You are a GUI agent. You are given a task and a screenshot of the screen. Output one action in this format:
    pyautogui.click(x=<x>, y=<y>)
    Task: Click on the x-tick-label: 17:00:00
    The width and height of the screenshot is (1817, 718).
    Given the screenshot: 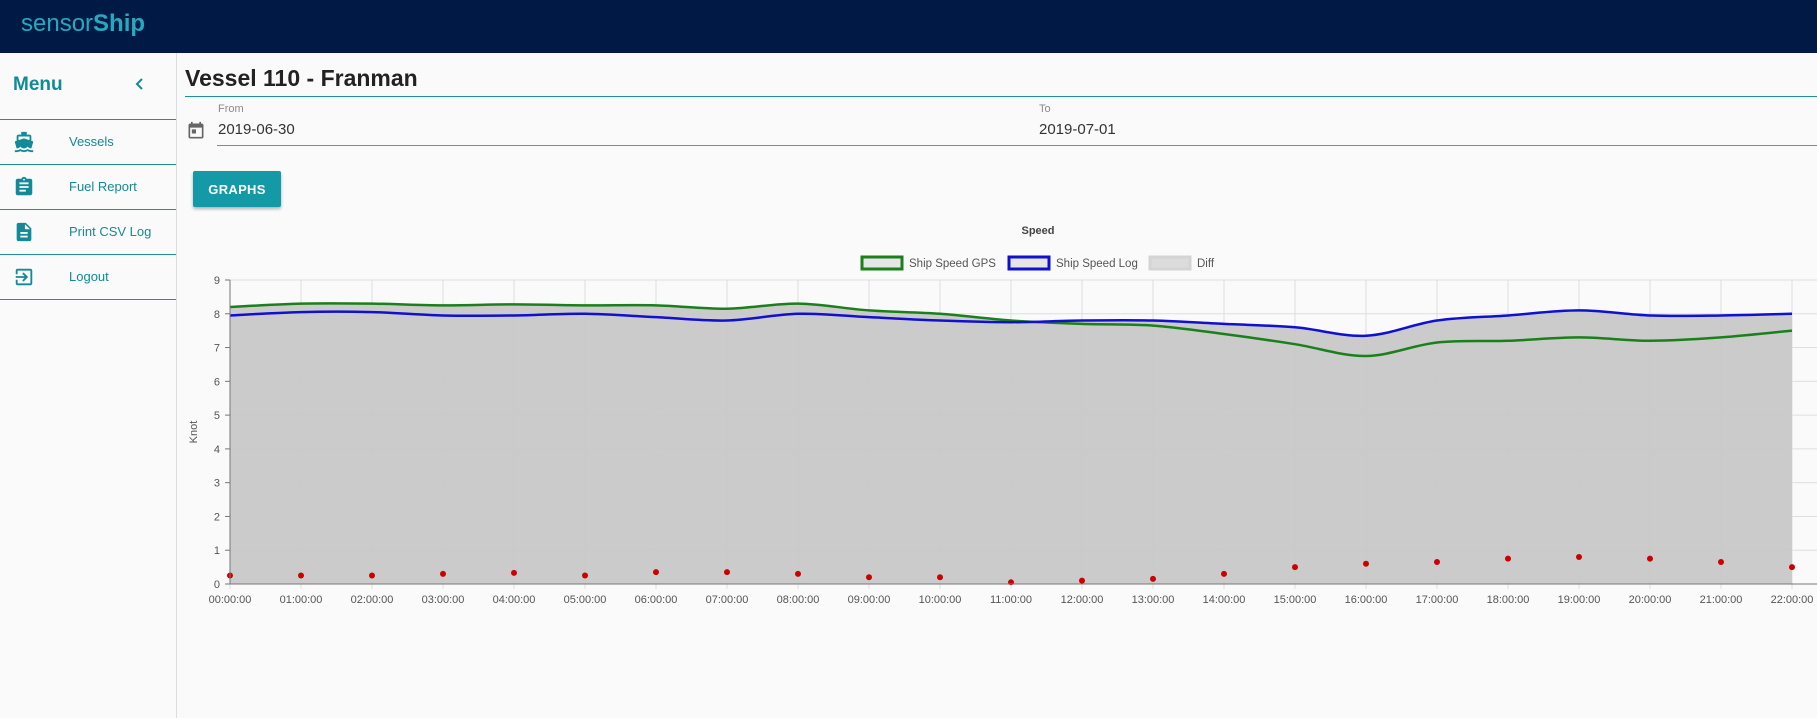 What is the action you would take?
    pyautogui.click(x=1437, y=600)
    